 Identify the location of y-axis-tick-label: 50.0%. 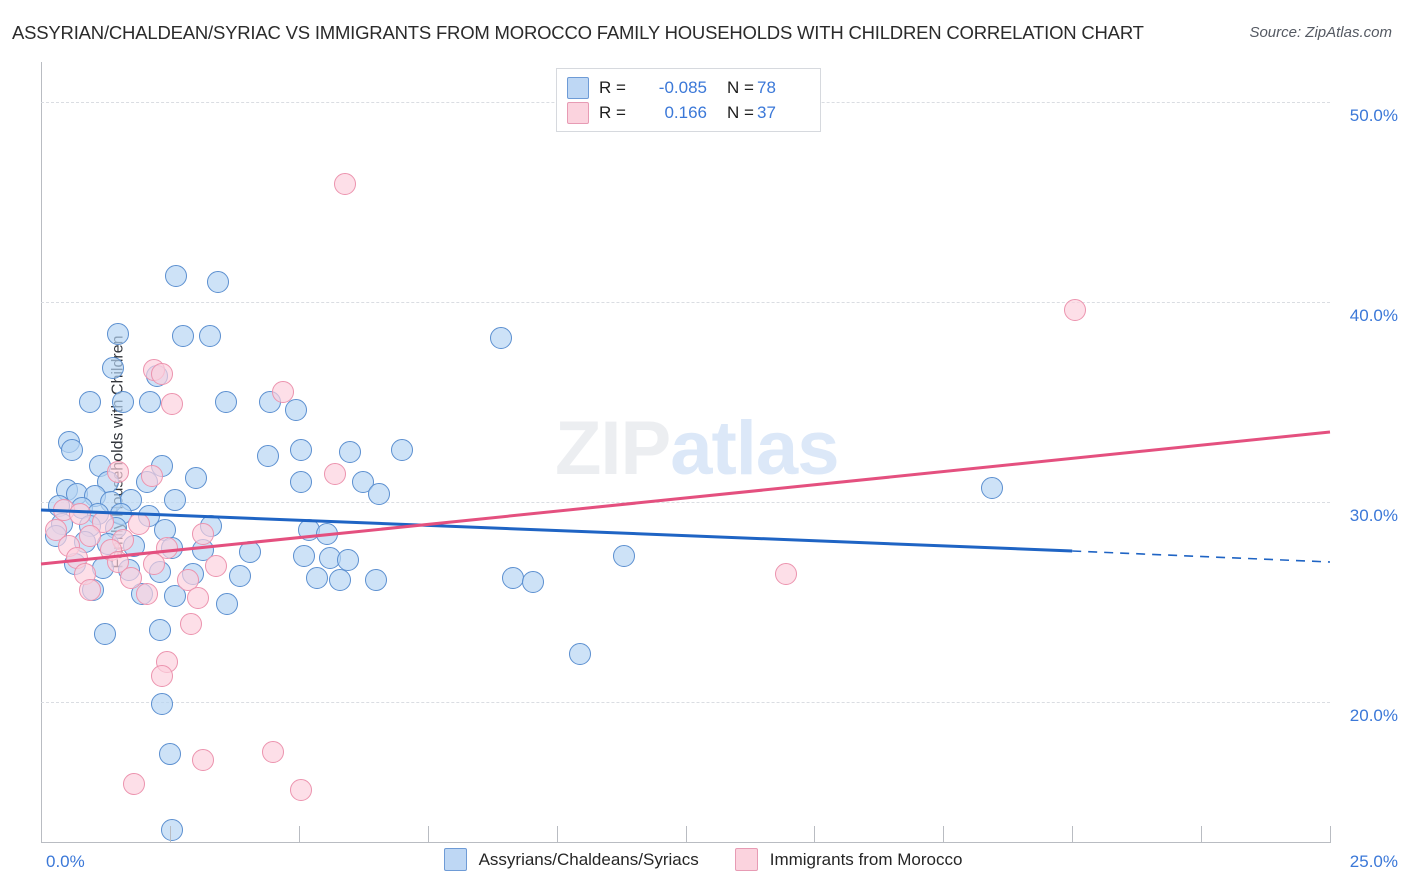
(1373, 115).